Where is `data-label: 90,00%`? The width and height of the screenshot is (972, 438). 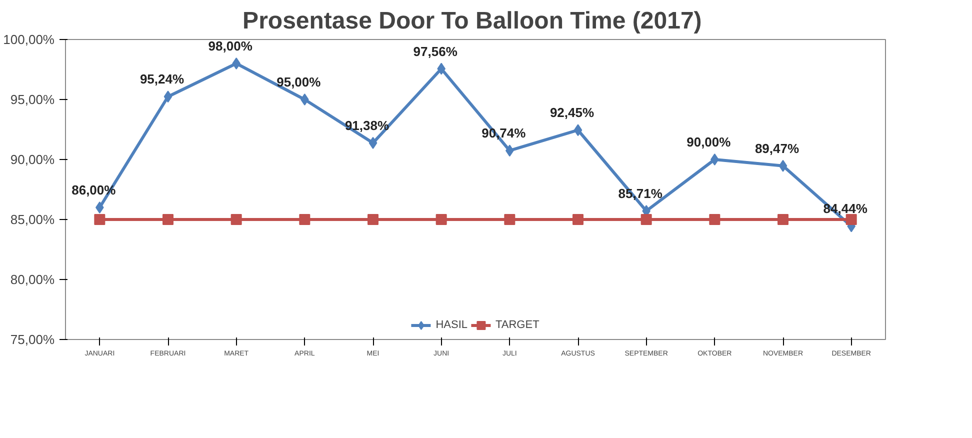 data-label: 90,00% is located at coordinates (709, 142).